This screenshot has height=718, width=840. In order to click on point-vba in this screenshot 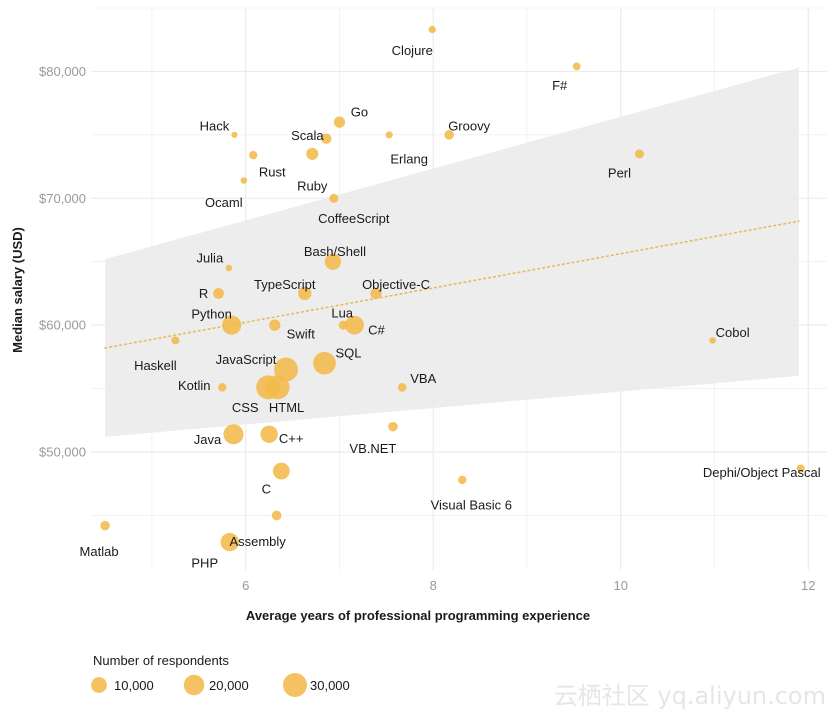, I will do `click(402, 387)`.